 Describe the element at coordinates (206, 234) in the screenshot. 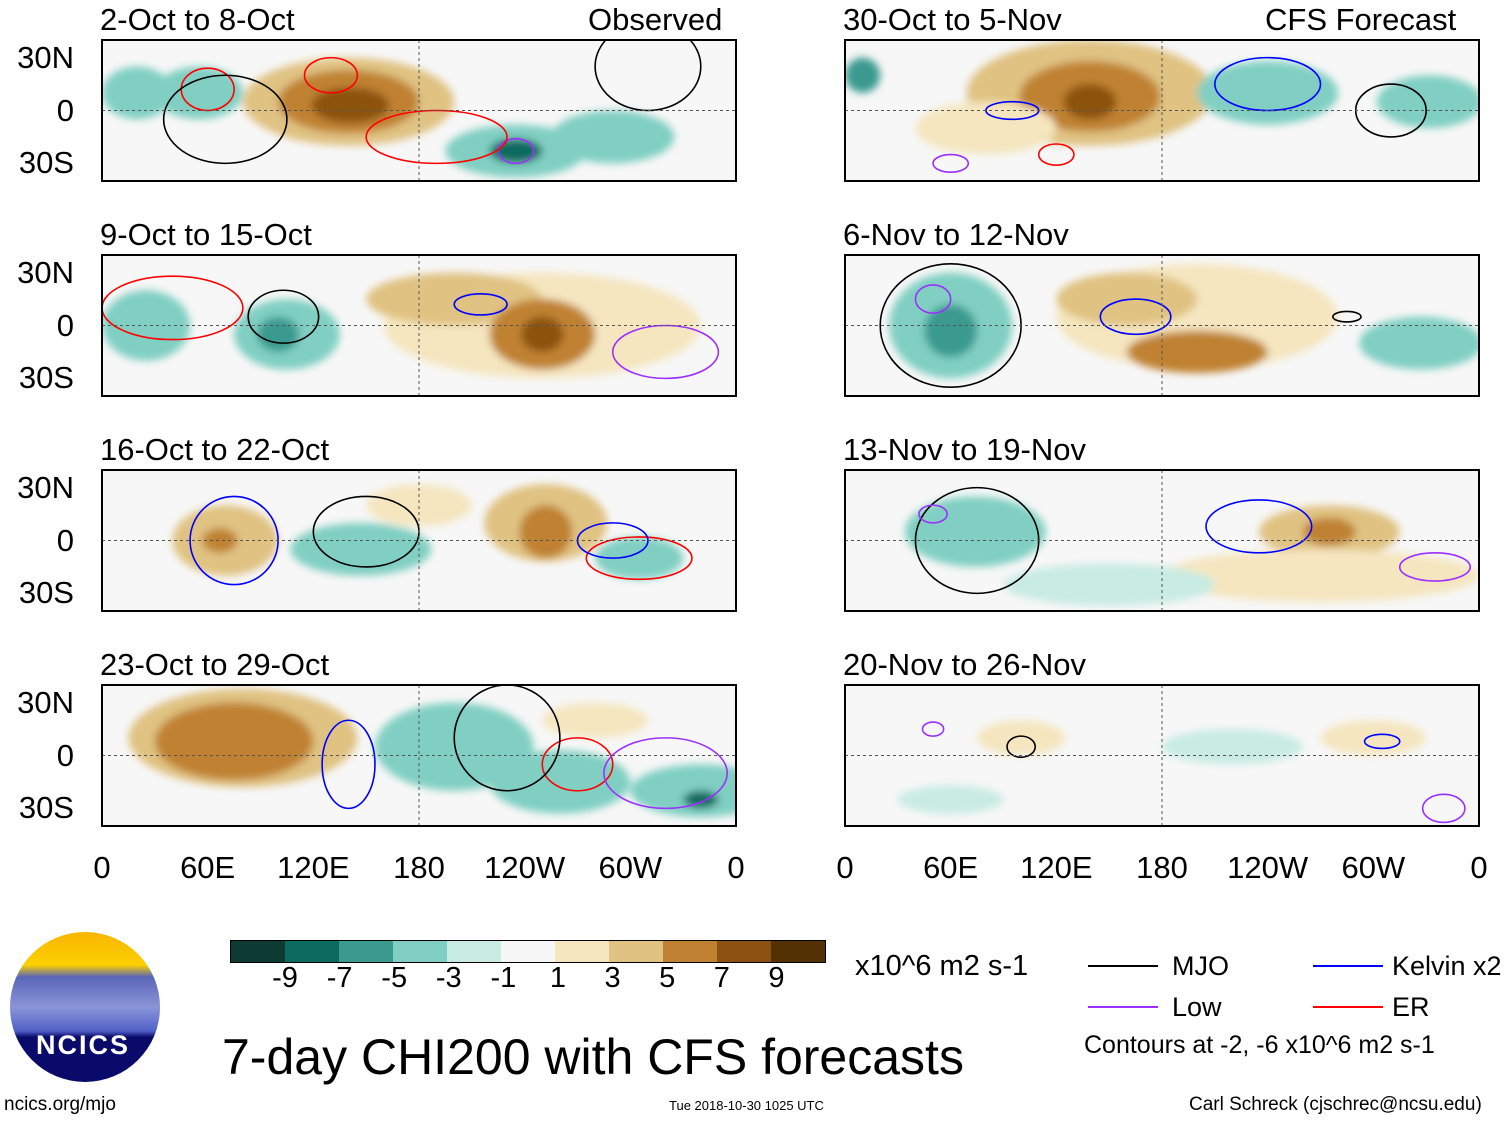

I see `panel-title: 9-Oct to 15-Oct` at that location.